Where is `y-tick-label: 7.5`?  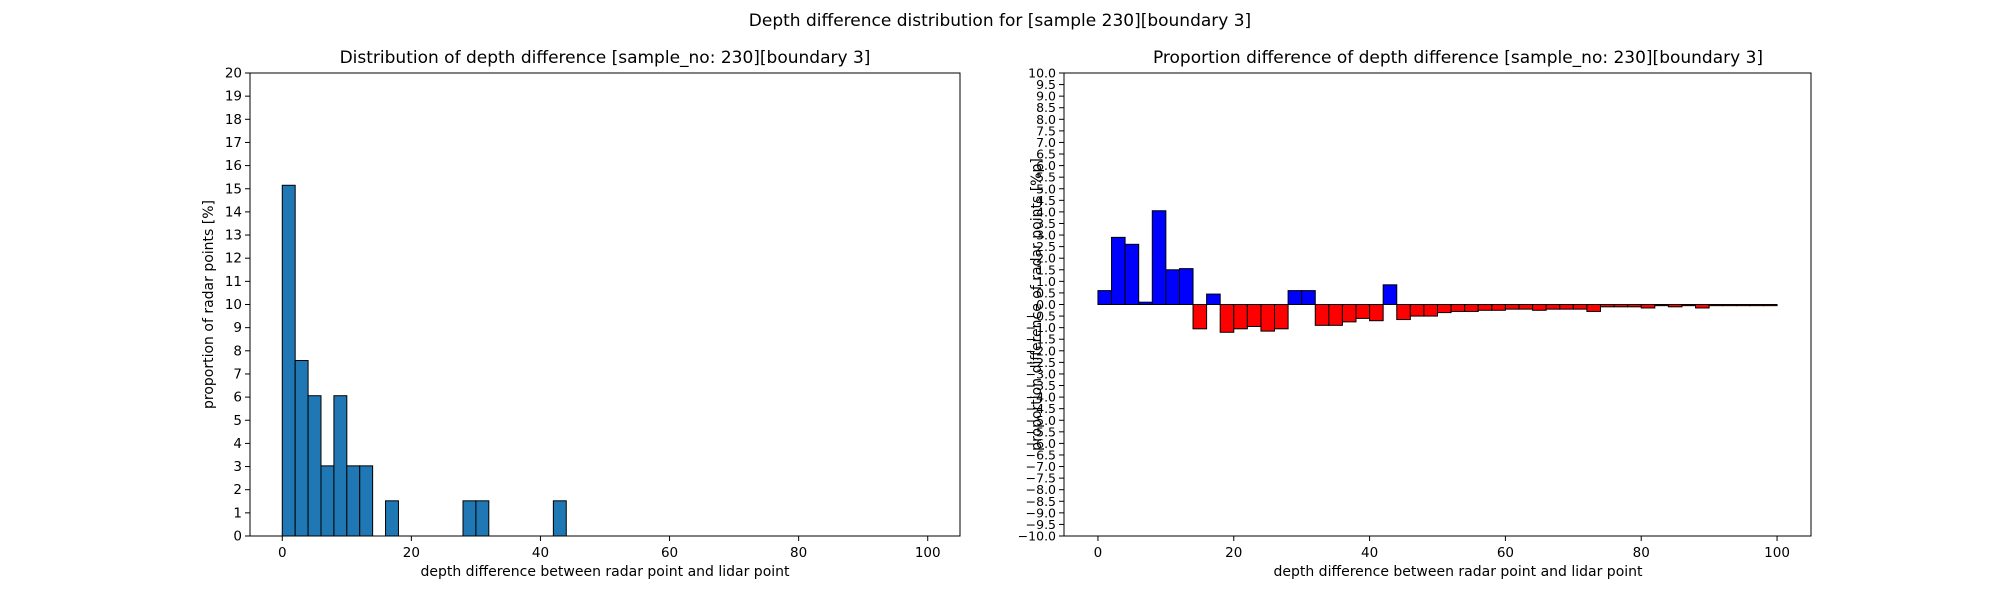
y-tick-label: 7.5 is located at coordinates (1046, 130).